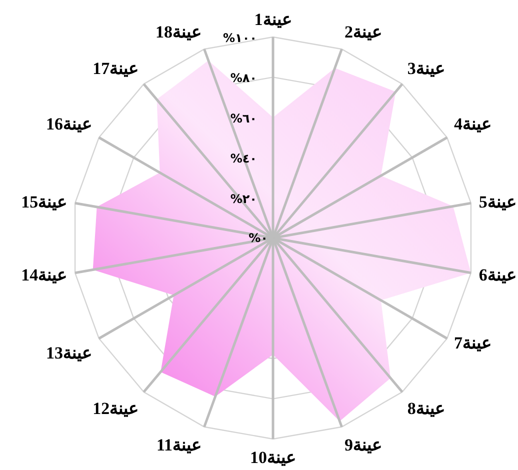 This screenshot has width=518, height=470. Describe the element at coordinates (426, 408) in the screenshot. I see `spoke-label: عينة8` at that location.